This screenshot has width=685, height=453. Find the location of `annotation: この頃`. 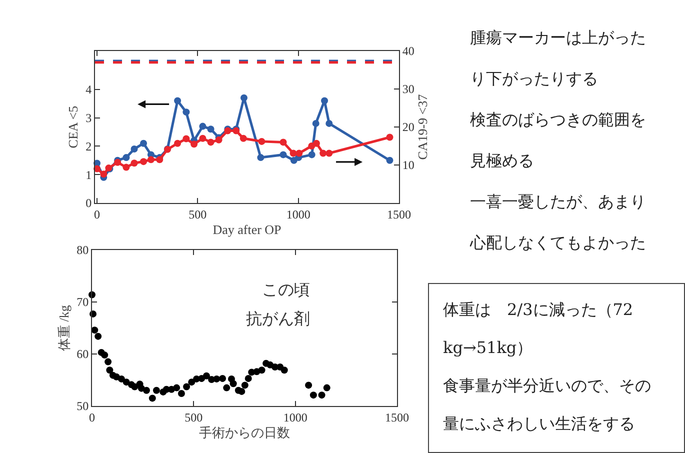

annotation: この頃 is located at coordinates (286, 289).